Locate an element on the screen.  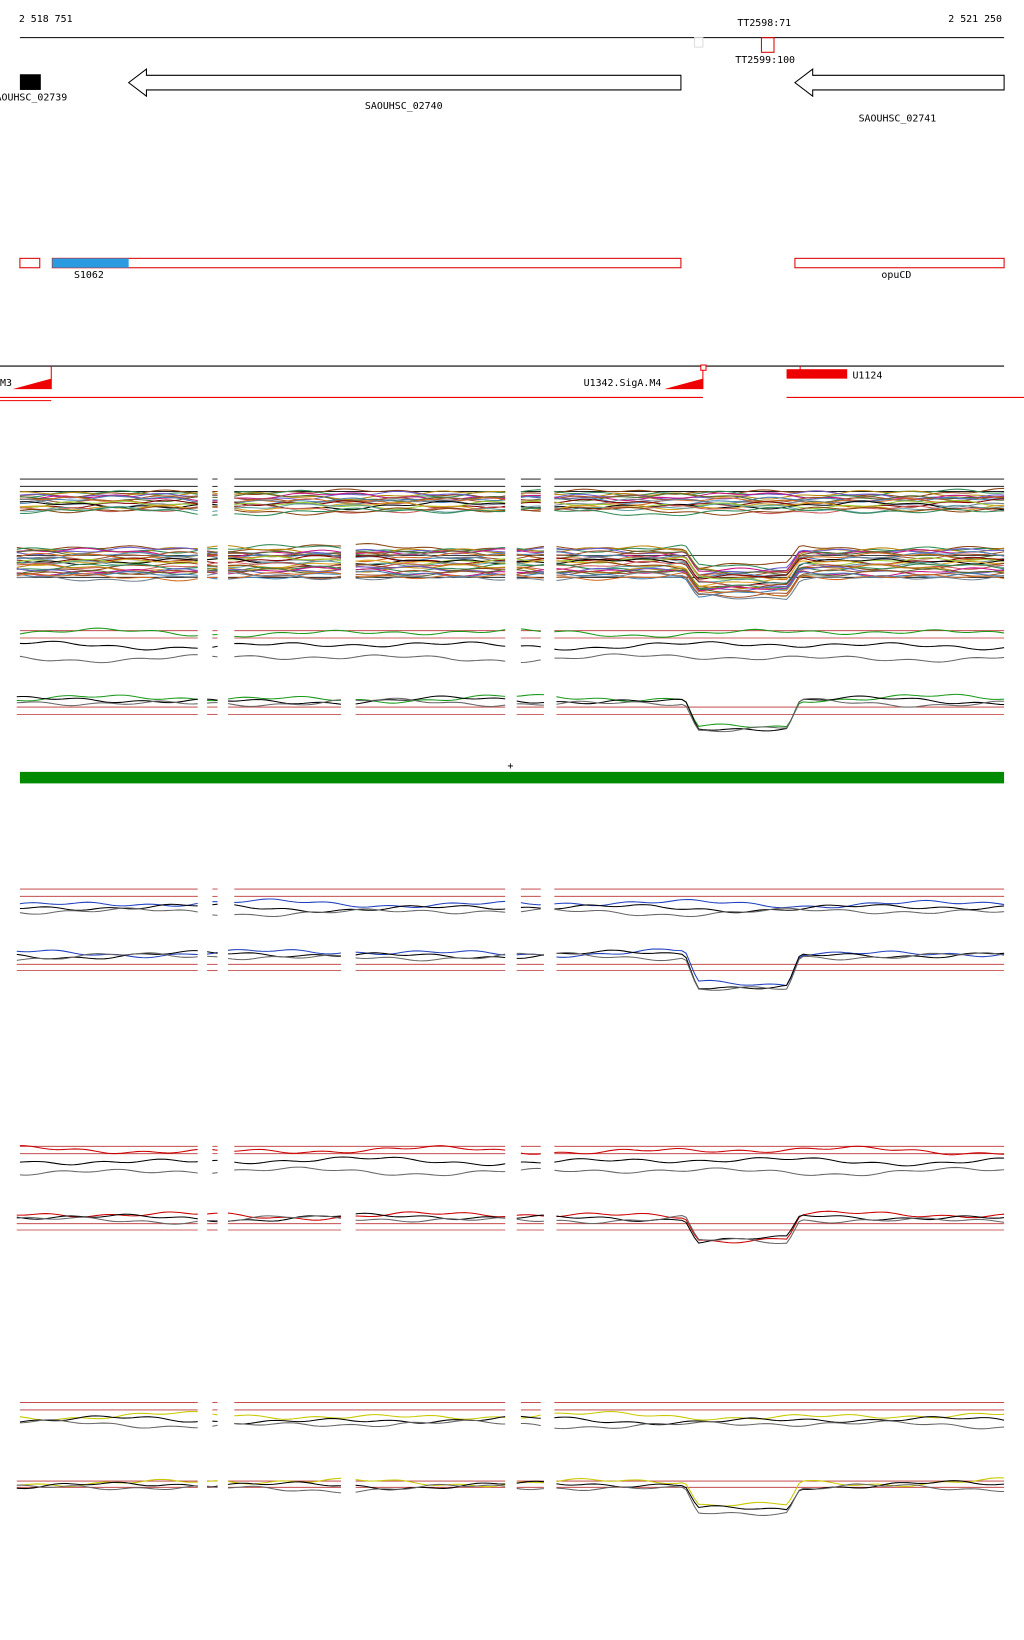
ruler: 2 518 751 2 521 250 TT2598:71 TT2599:100 is located at coordinates (512, 40).